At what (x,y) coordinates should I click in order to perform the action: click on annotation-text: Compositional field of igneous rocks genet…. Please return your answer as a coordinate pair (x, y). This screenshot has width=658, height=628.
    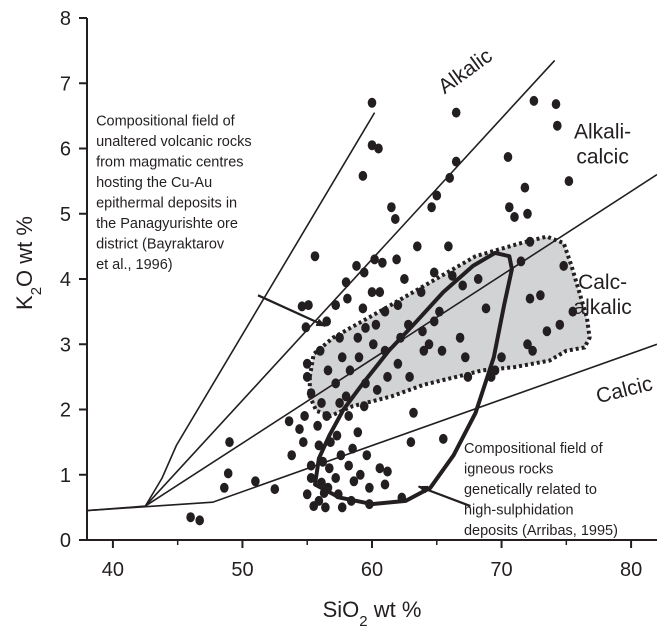
    Looking at the image, I should click on (541, 490).